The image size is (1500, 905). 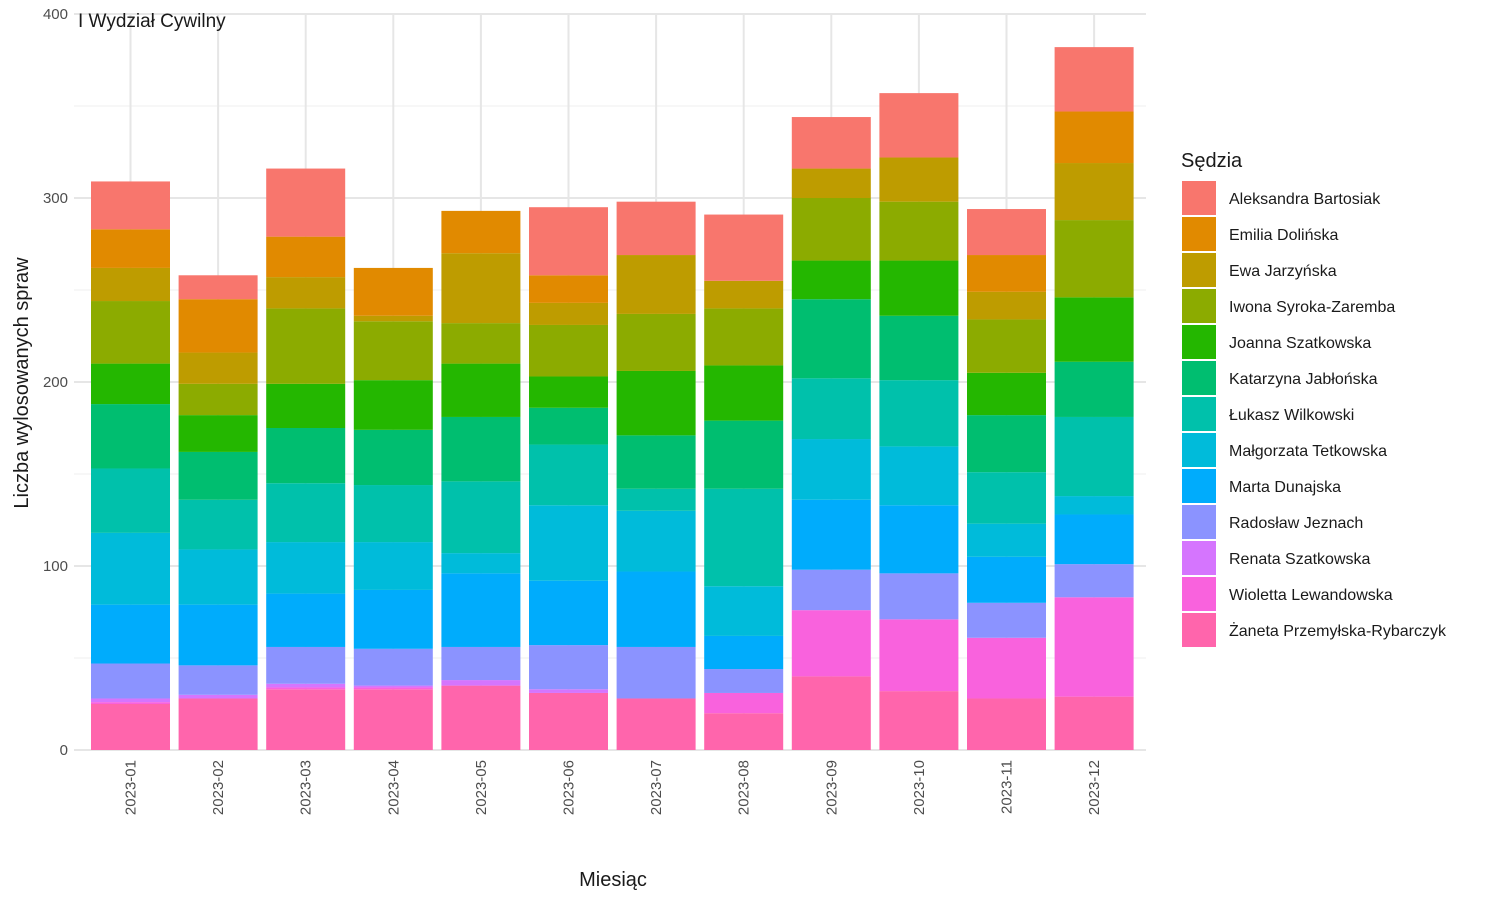 I want to click on bar-segment: Katarzyna Jabłońska — 2023-03: 30, so click(x=306, y=456).